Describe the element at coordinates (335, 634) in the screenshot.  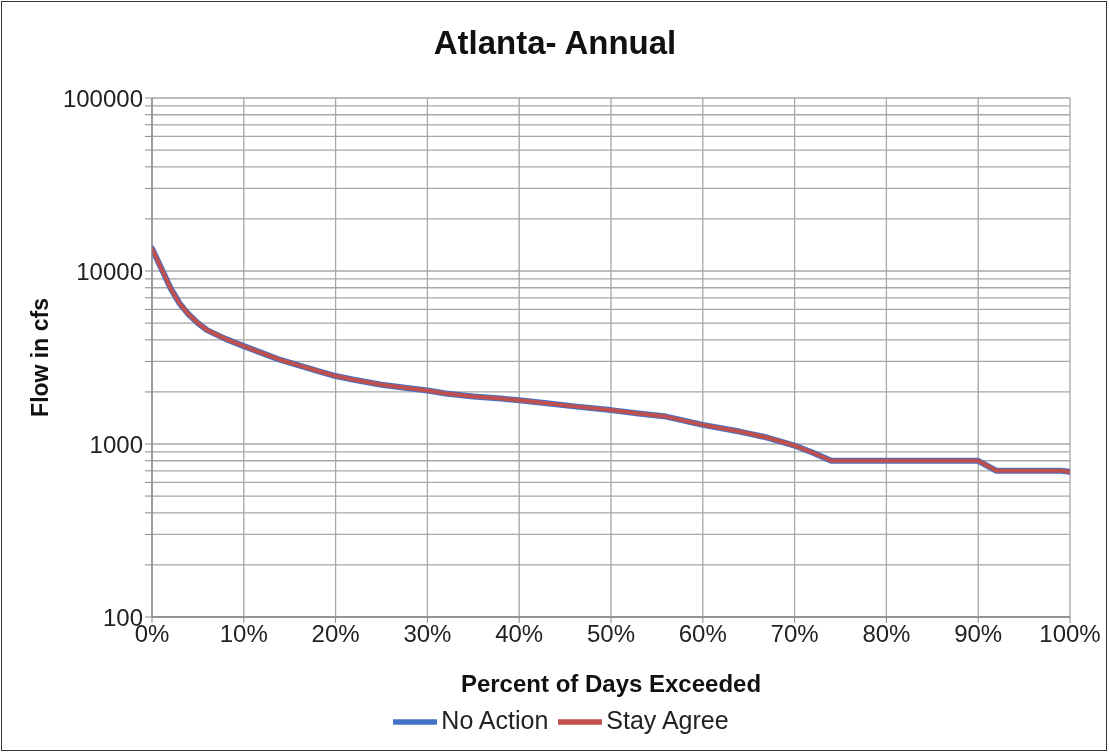
I see `x-tick-label: 20%` at that location.